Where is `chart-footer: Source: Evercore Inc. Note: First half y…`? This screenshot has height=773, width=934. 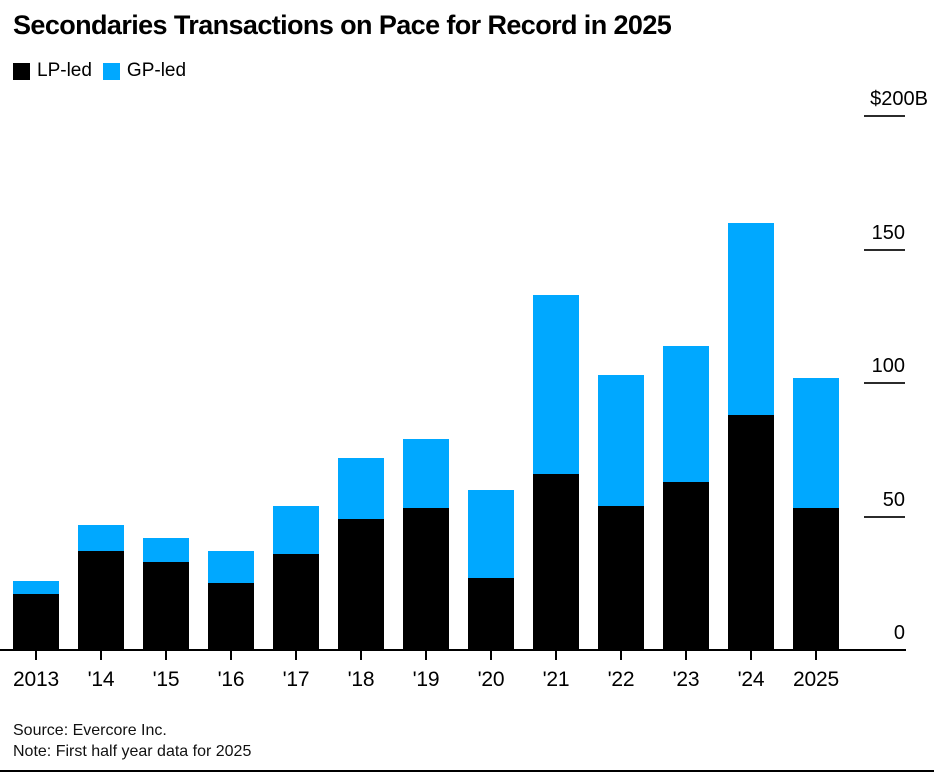 chart-footer: Source: Evercore Inc. Note: First half y… is located at coordinates (132, 741).